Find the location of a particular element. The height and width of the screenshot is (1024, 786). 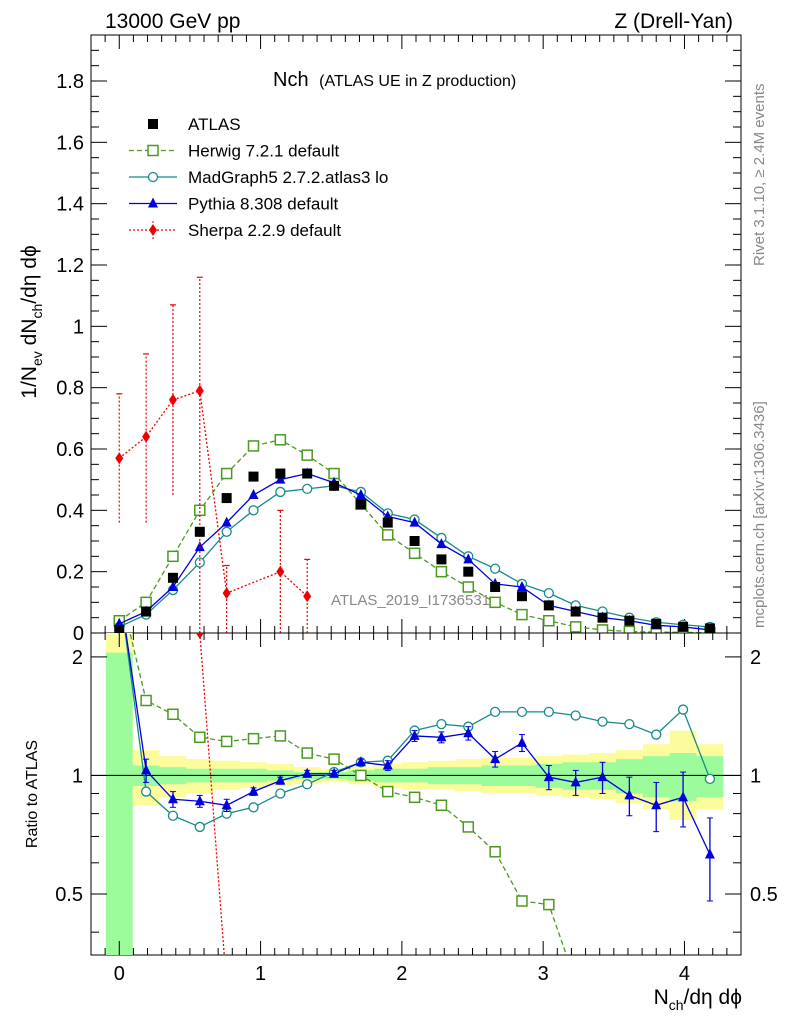

x-tick-label: 2 is located at coordinates (401, 974).